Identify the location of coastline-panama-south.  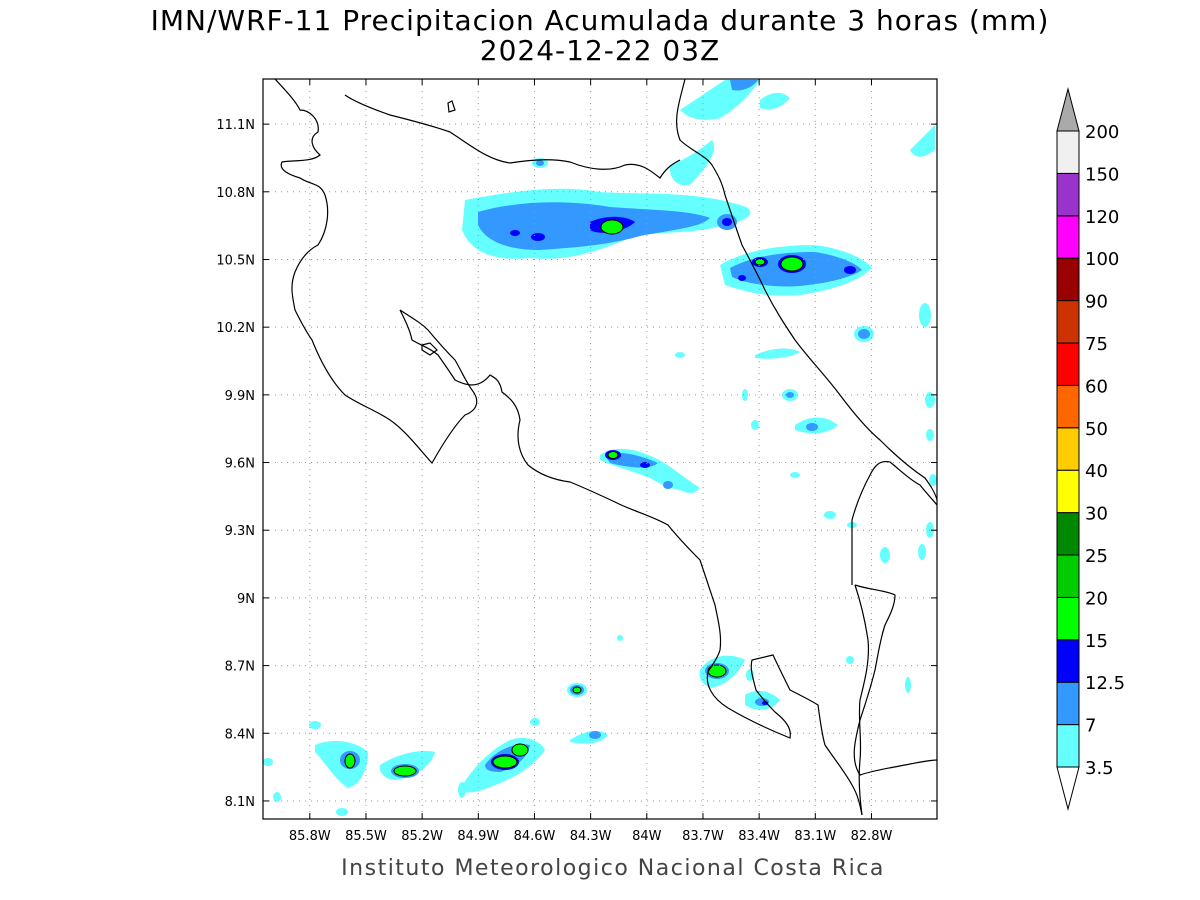
(895, 680).